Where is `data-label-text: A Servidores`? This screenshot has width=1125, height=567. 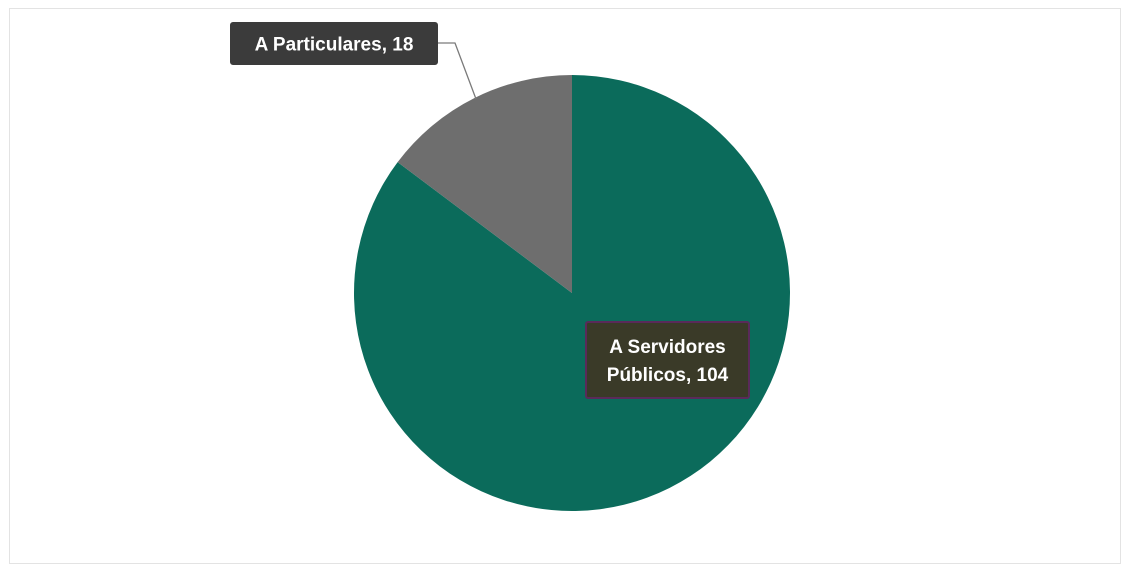 data-label-text: A Servidores is located at coordinates (667, 347).